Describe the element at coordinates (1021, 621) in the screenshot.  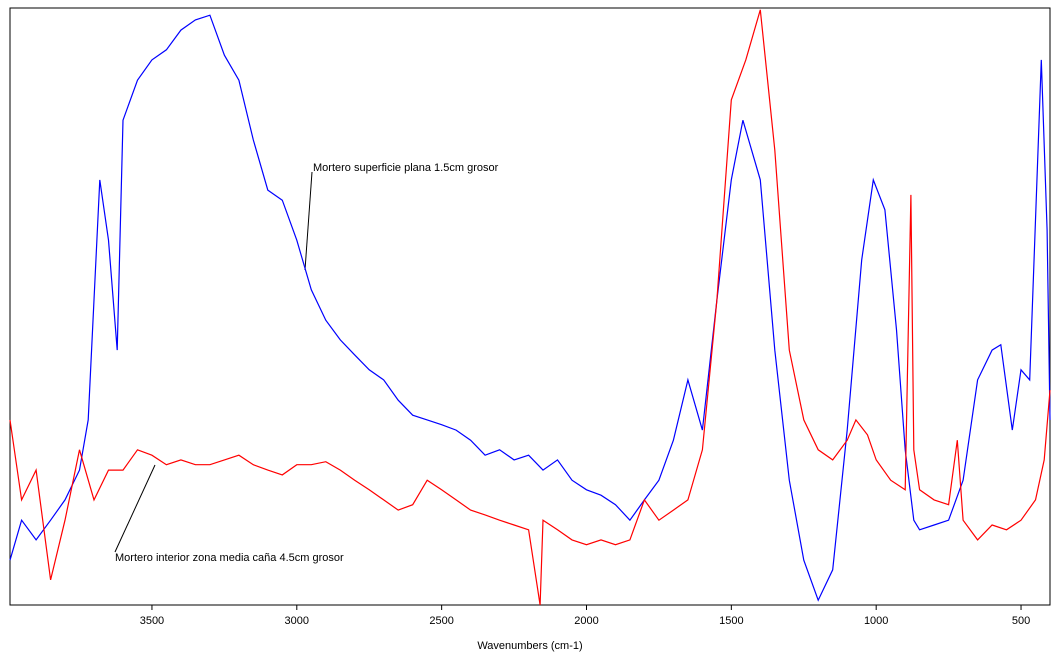
I see `x-tick-label: 500` at that location.